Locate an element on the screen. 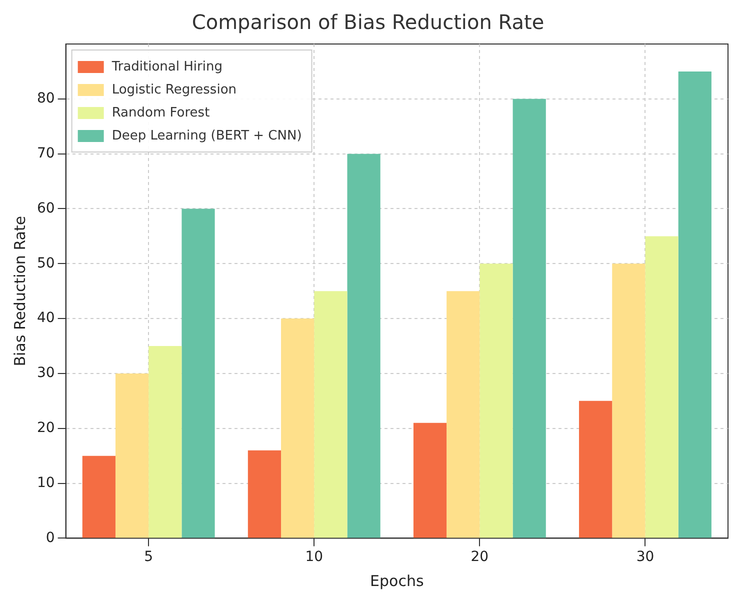 The width and height of the screenshot is (746, 603). y-tick-label: 80 is located at coordinates (45, 98).